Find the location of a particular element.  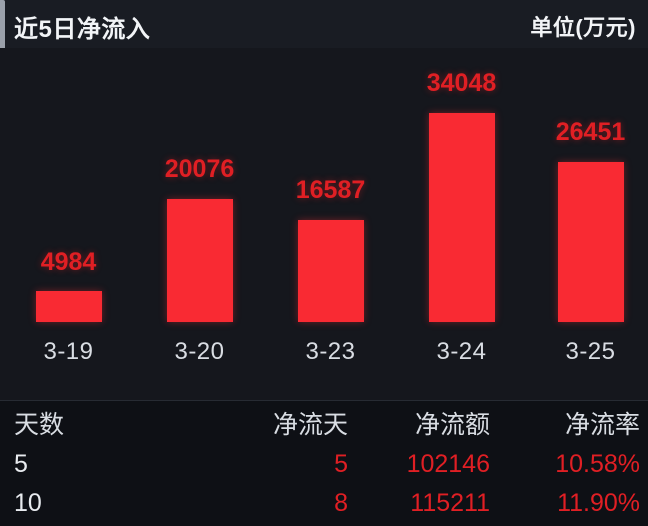

chart-x-axis: 3-19 3-20 3-23 3-24 3-25 is located at coordinates (324, 351).